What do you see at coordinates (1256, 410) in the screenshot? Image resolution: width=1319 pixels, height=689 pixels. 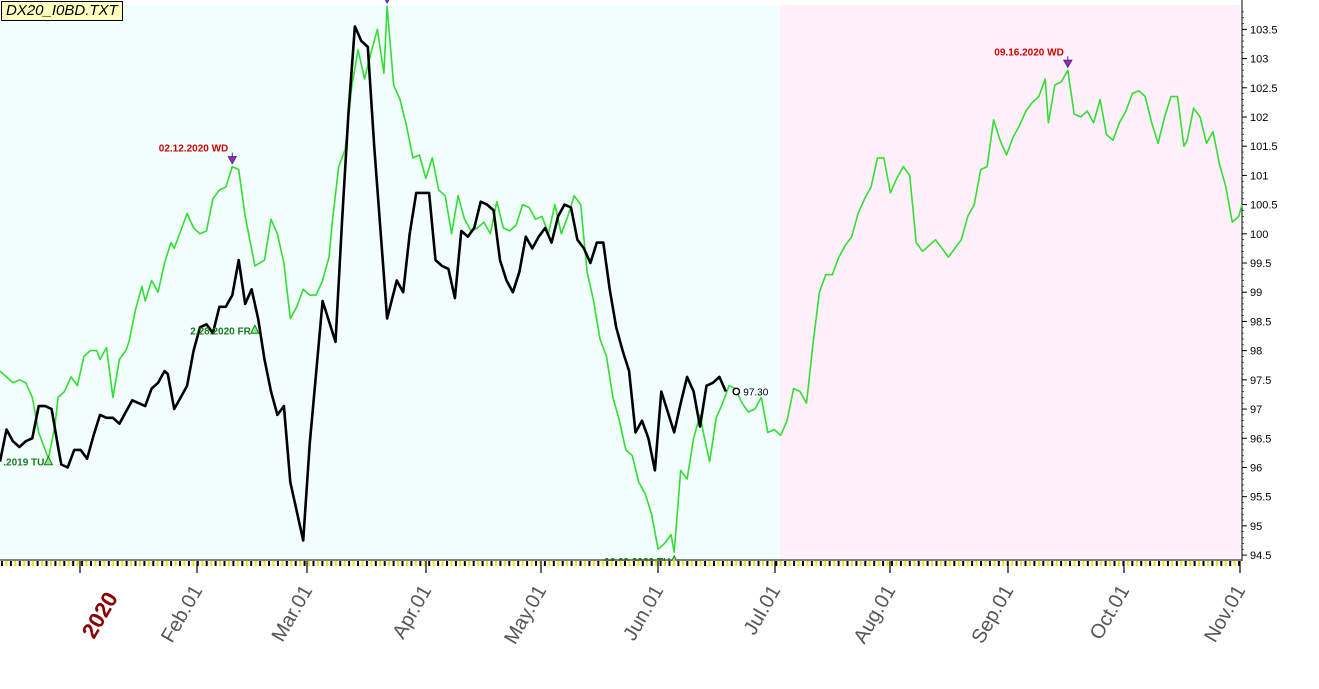 I see `y-tick-label-5: 97` at bounding box center [1256, 410].